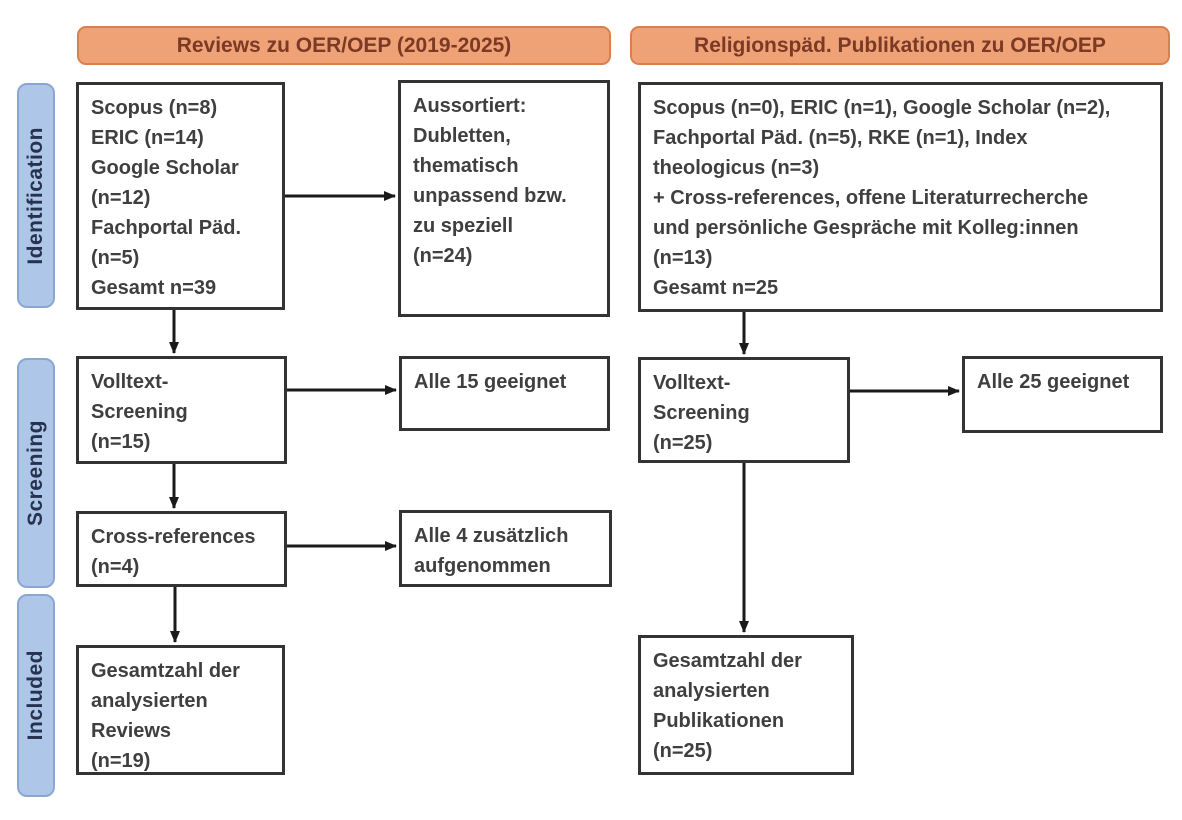 Image resolution: width=1182 pixels, height=820 pixels. I want to click on stage-label-included-text: Included, so click(35, 695).